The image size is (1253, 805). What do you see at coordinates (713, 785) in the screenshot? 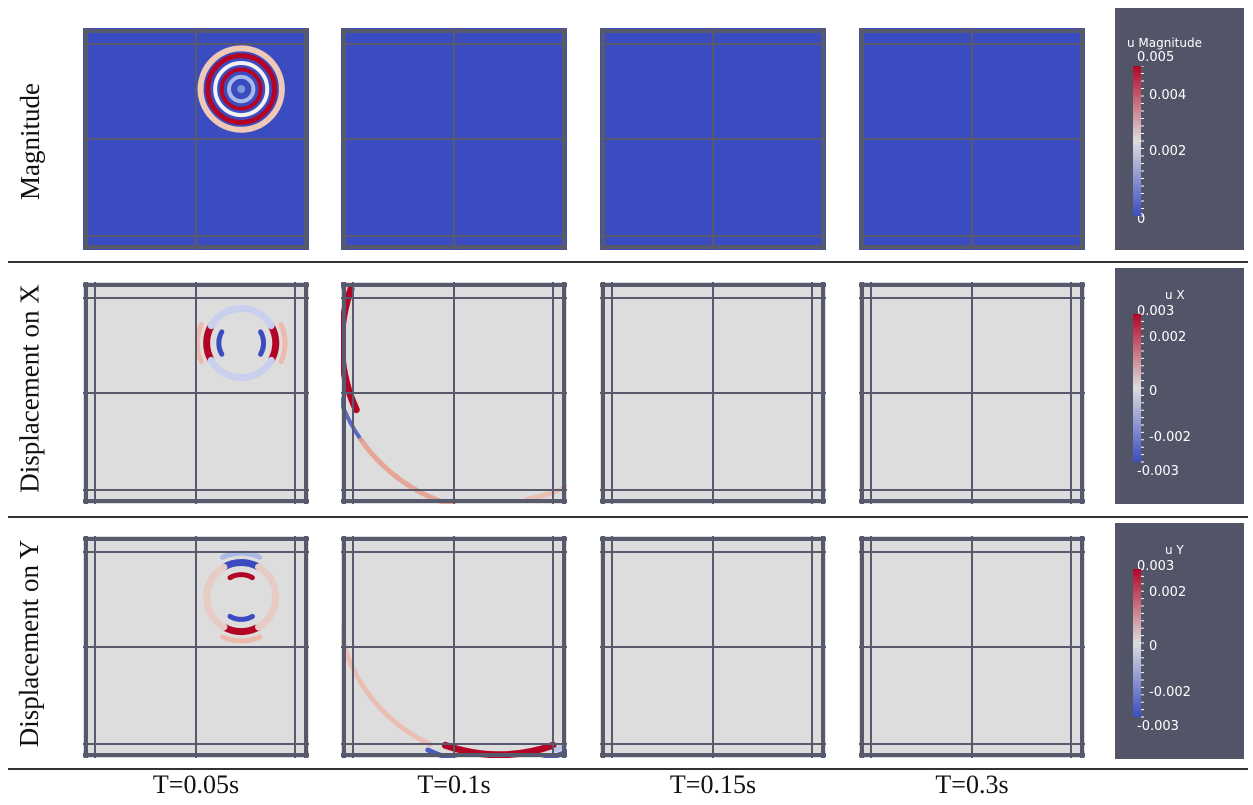
I see `column-label-t-0-15: T=0.15s` at bounding box center [713, 785].